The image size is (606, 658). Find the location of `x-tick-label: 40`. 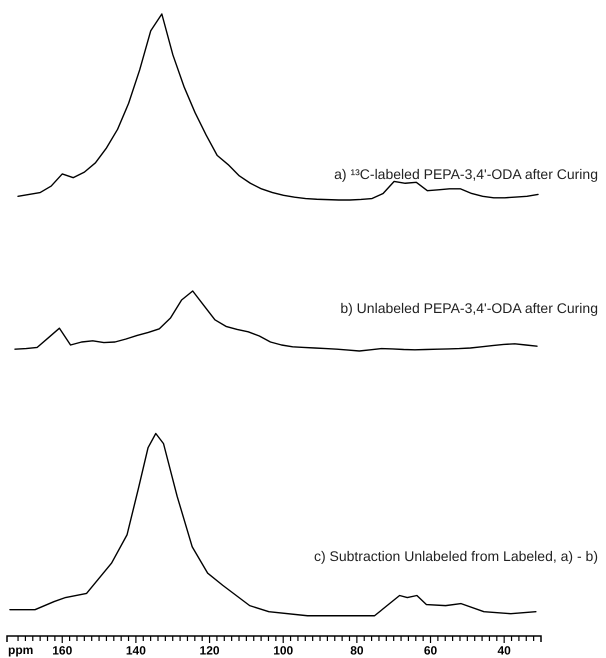

x-tick-label: 40 is located at coordinates (504, 651).